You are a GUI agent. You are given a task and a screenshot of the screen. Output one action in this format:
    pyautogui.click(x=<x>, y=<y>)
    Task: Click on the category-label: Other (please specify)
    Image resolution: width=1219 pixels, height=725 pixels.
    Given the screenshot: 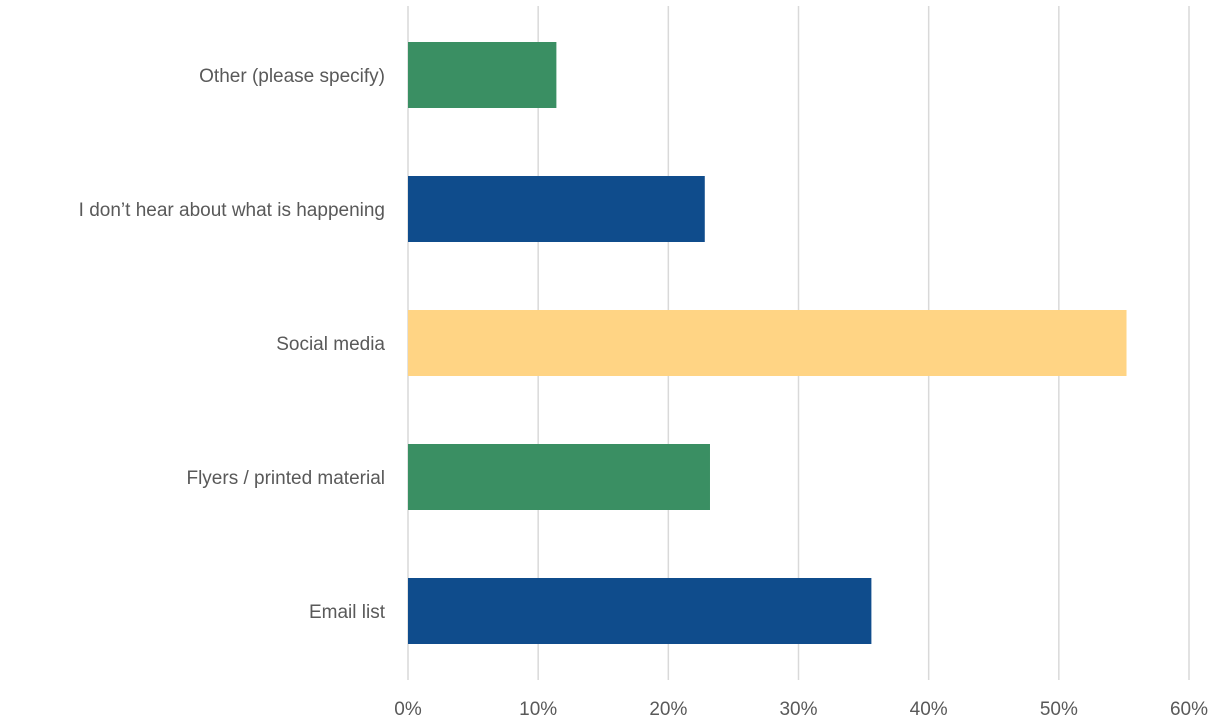 What is the action you would take?
    pyautogui.click(x=292, y=76)
    